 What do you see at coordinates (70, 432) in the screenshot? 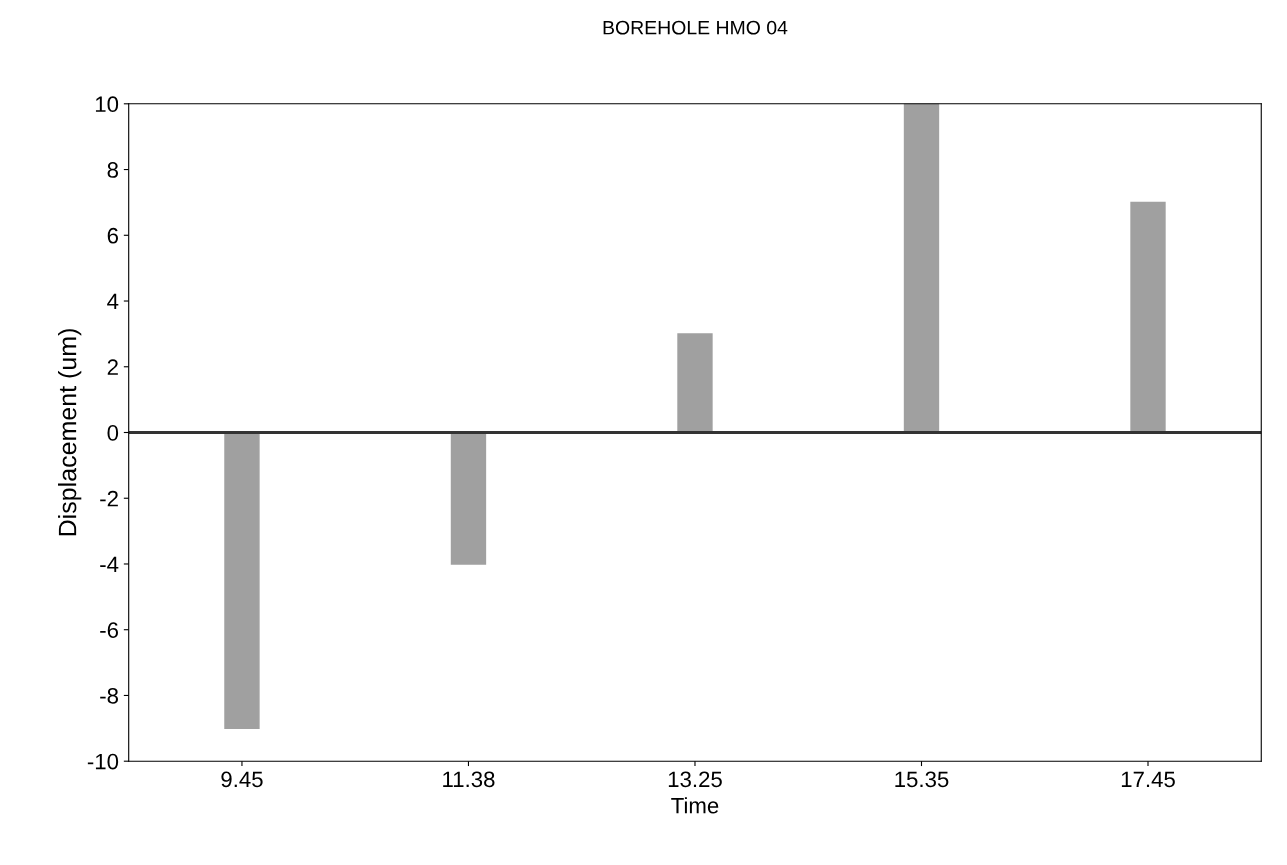
I see `y-axis-title: Displacement (um)` at bounding box center [70, 432].